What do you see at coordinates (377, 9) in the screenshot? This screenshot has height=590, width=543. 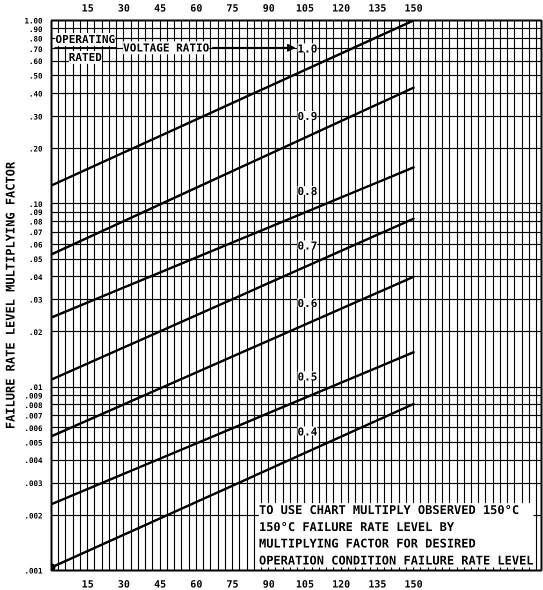 I see `x-tick-label: 135` at bounding box center [377, 9].